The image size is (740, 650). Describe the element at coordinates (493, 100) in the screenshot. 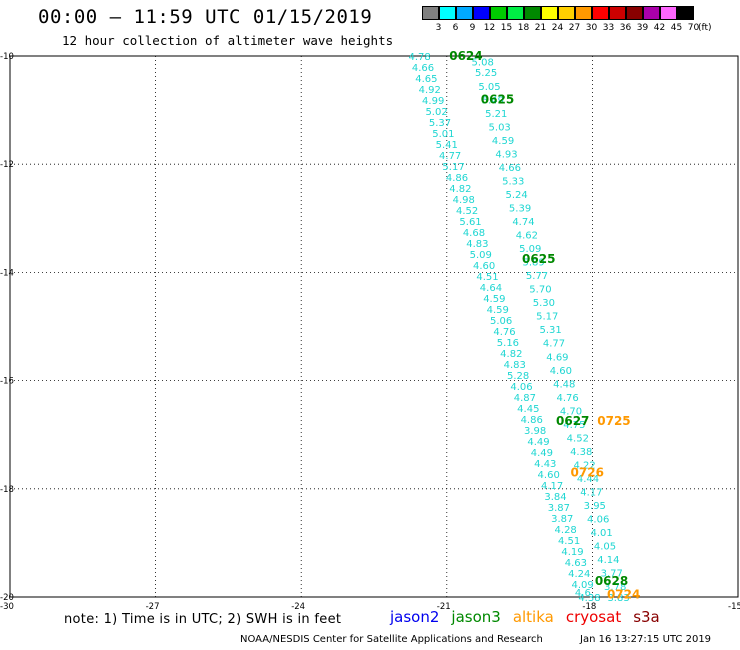

I see `wave-height-value: 5.49` at that location.